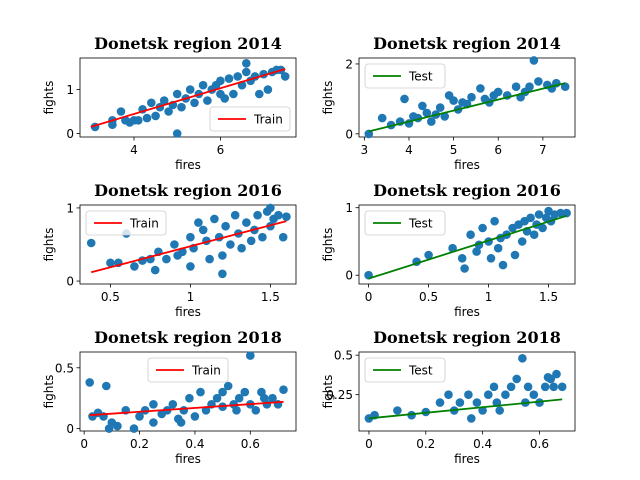  What do you see at coordinates (64, 368) in the screenshot?
I see `y-tick-label: 0.5` at bounding box center [64, 368].